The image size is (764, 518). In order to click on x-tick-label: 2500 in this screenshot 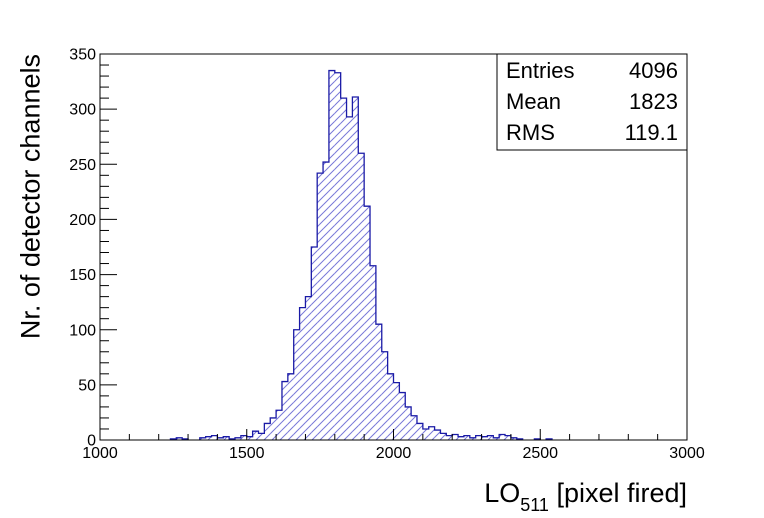, I will do `click(540, 453)`.